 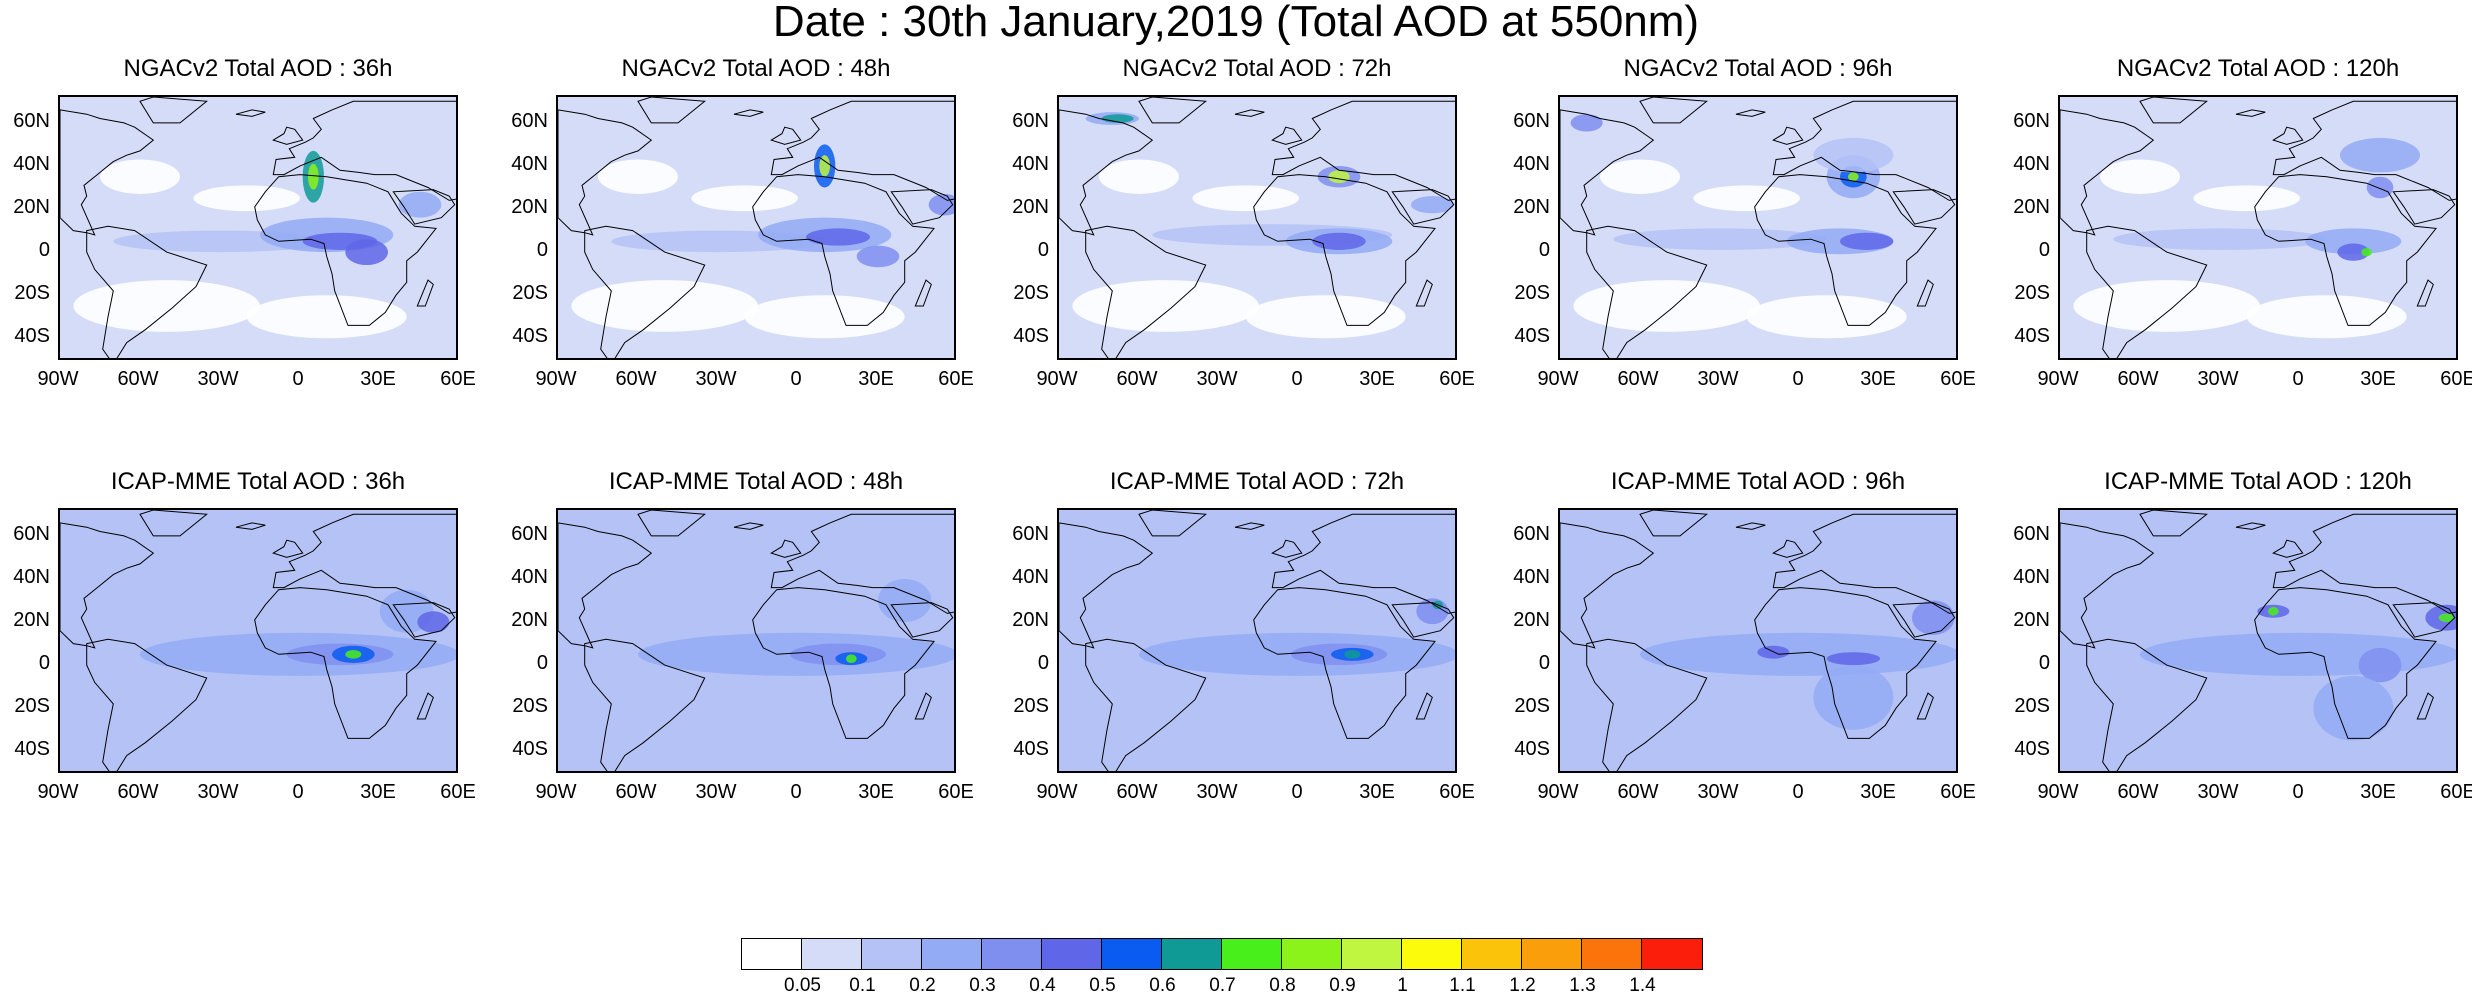 What do you see at coordinates (1297, 792) in the screenshot?
I see `lon-tick-label: 0` at bounding box center [1297, 792].